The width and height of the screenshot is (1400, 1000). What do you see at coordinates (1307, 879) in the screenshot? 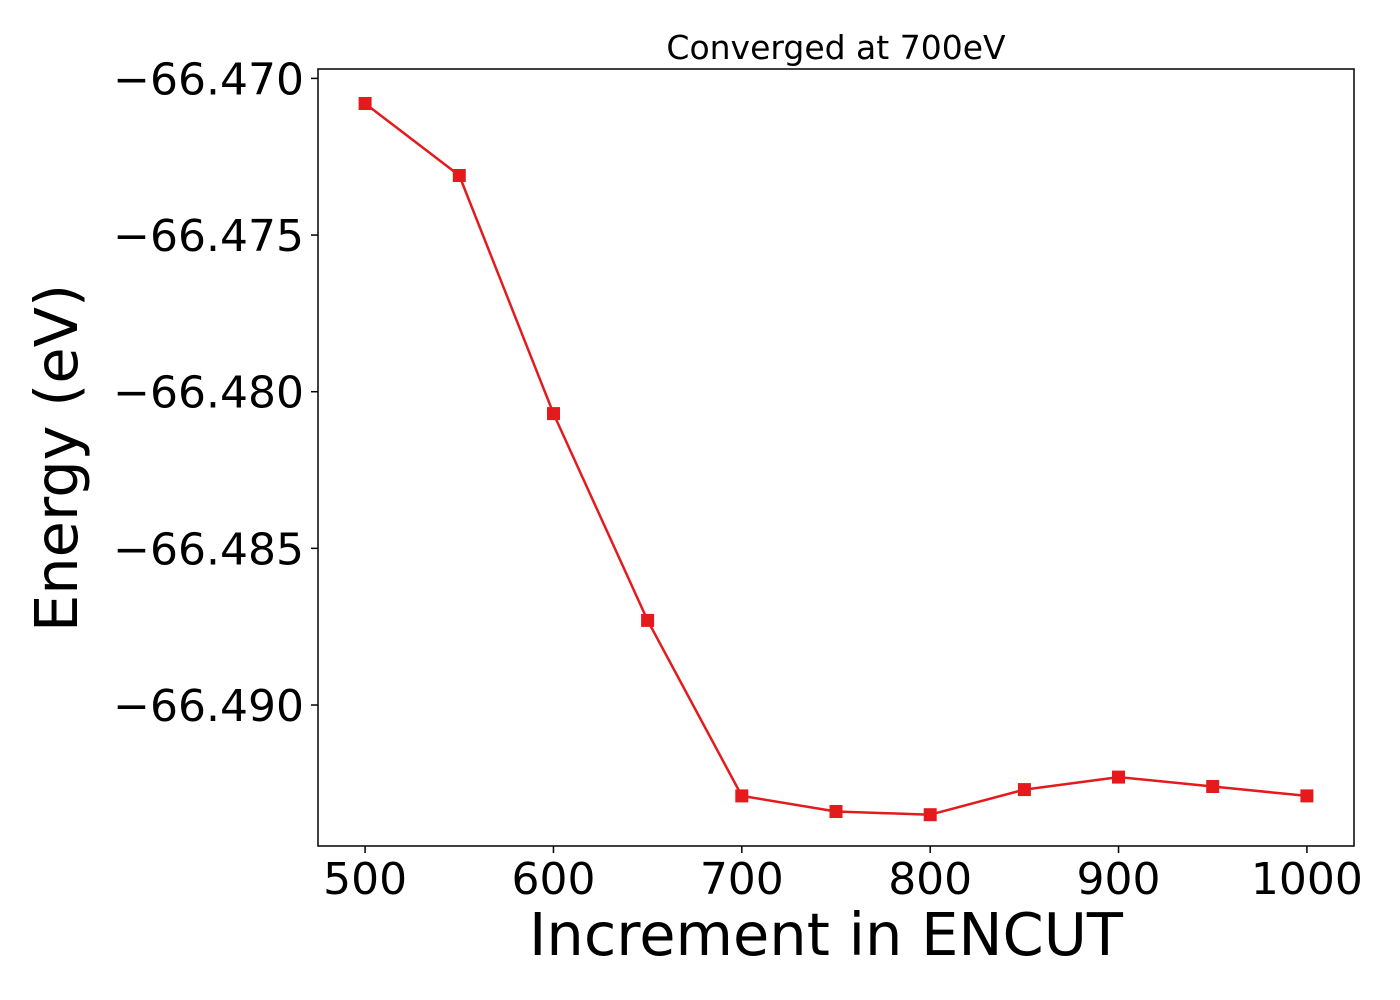
I see `x-tick-label: 1000` at bounding box center [1307, 879].